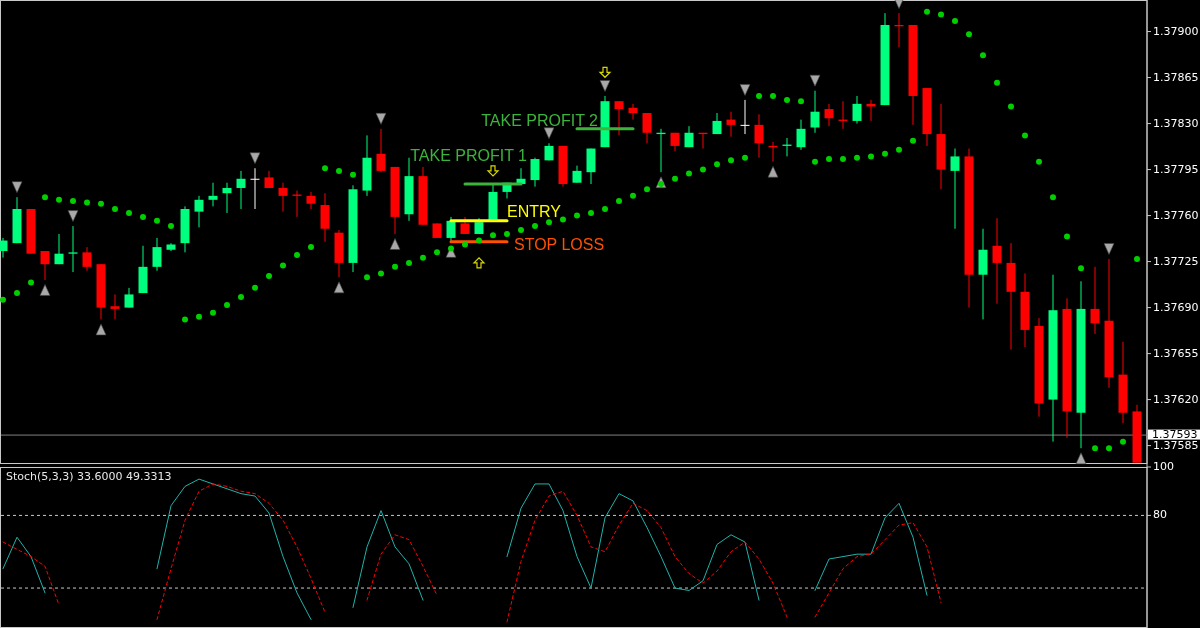 This screenshot has height=628, width=1200. What do you see at coordinates (1176, 169) in the screenshot?
I see `y-tick-label: 1.37795` at bounding box center [1176, 169].